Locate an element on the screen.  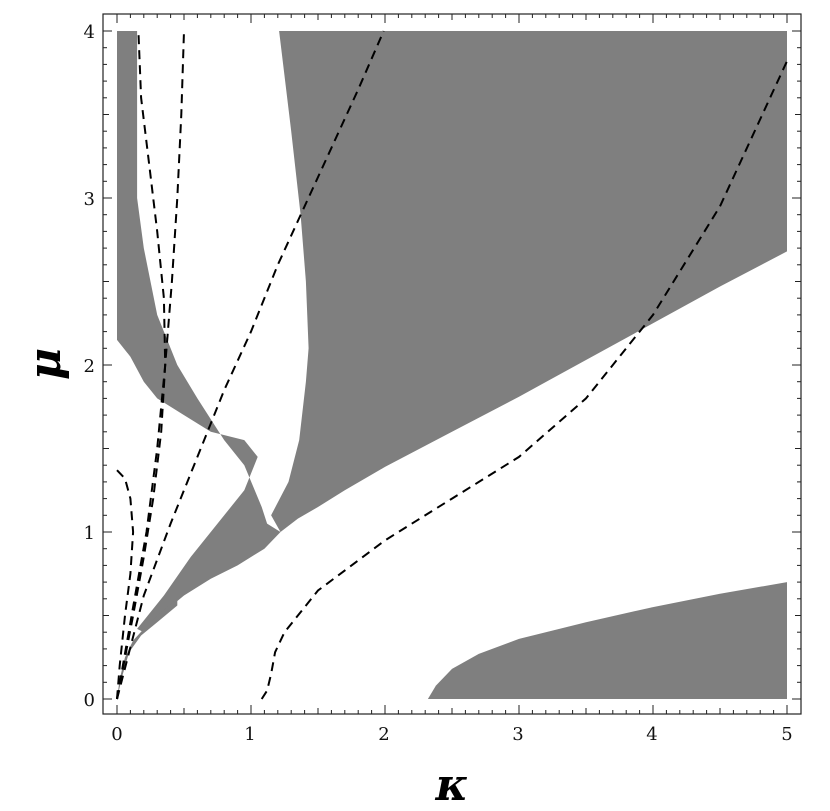
y-tick-label: 2 is located at coordinates (89, 366).